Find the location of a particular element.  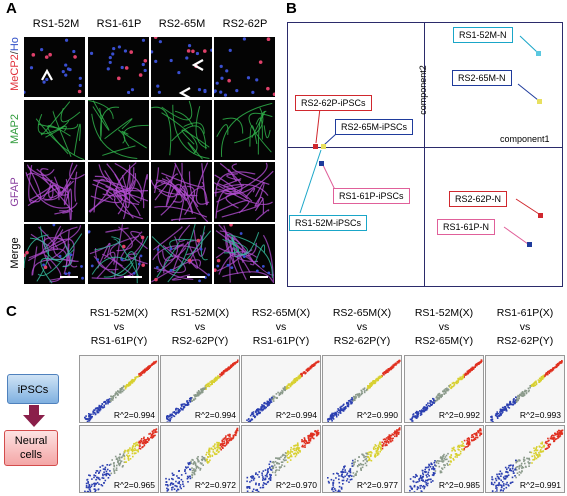

connector-rs2-62p-ipscs is located at coordinates (318, 125).